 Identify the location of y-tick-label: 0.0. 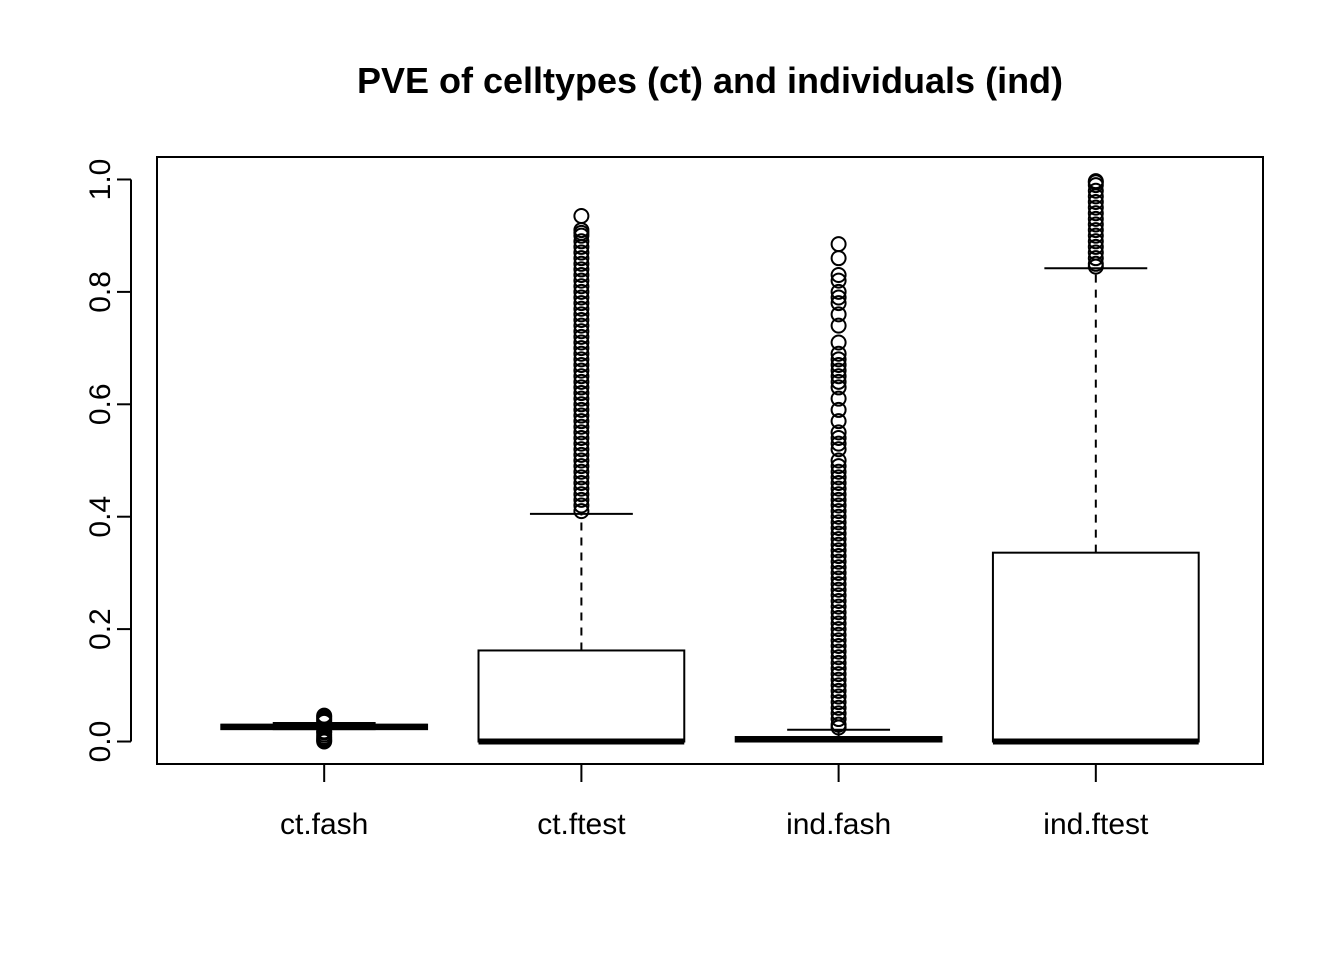
(100, 742).